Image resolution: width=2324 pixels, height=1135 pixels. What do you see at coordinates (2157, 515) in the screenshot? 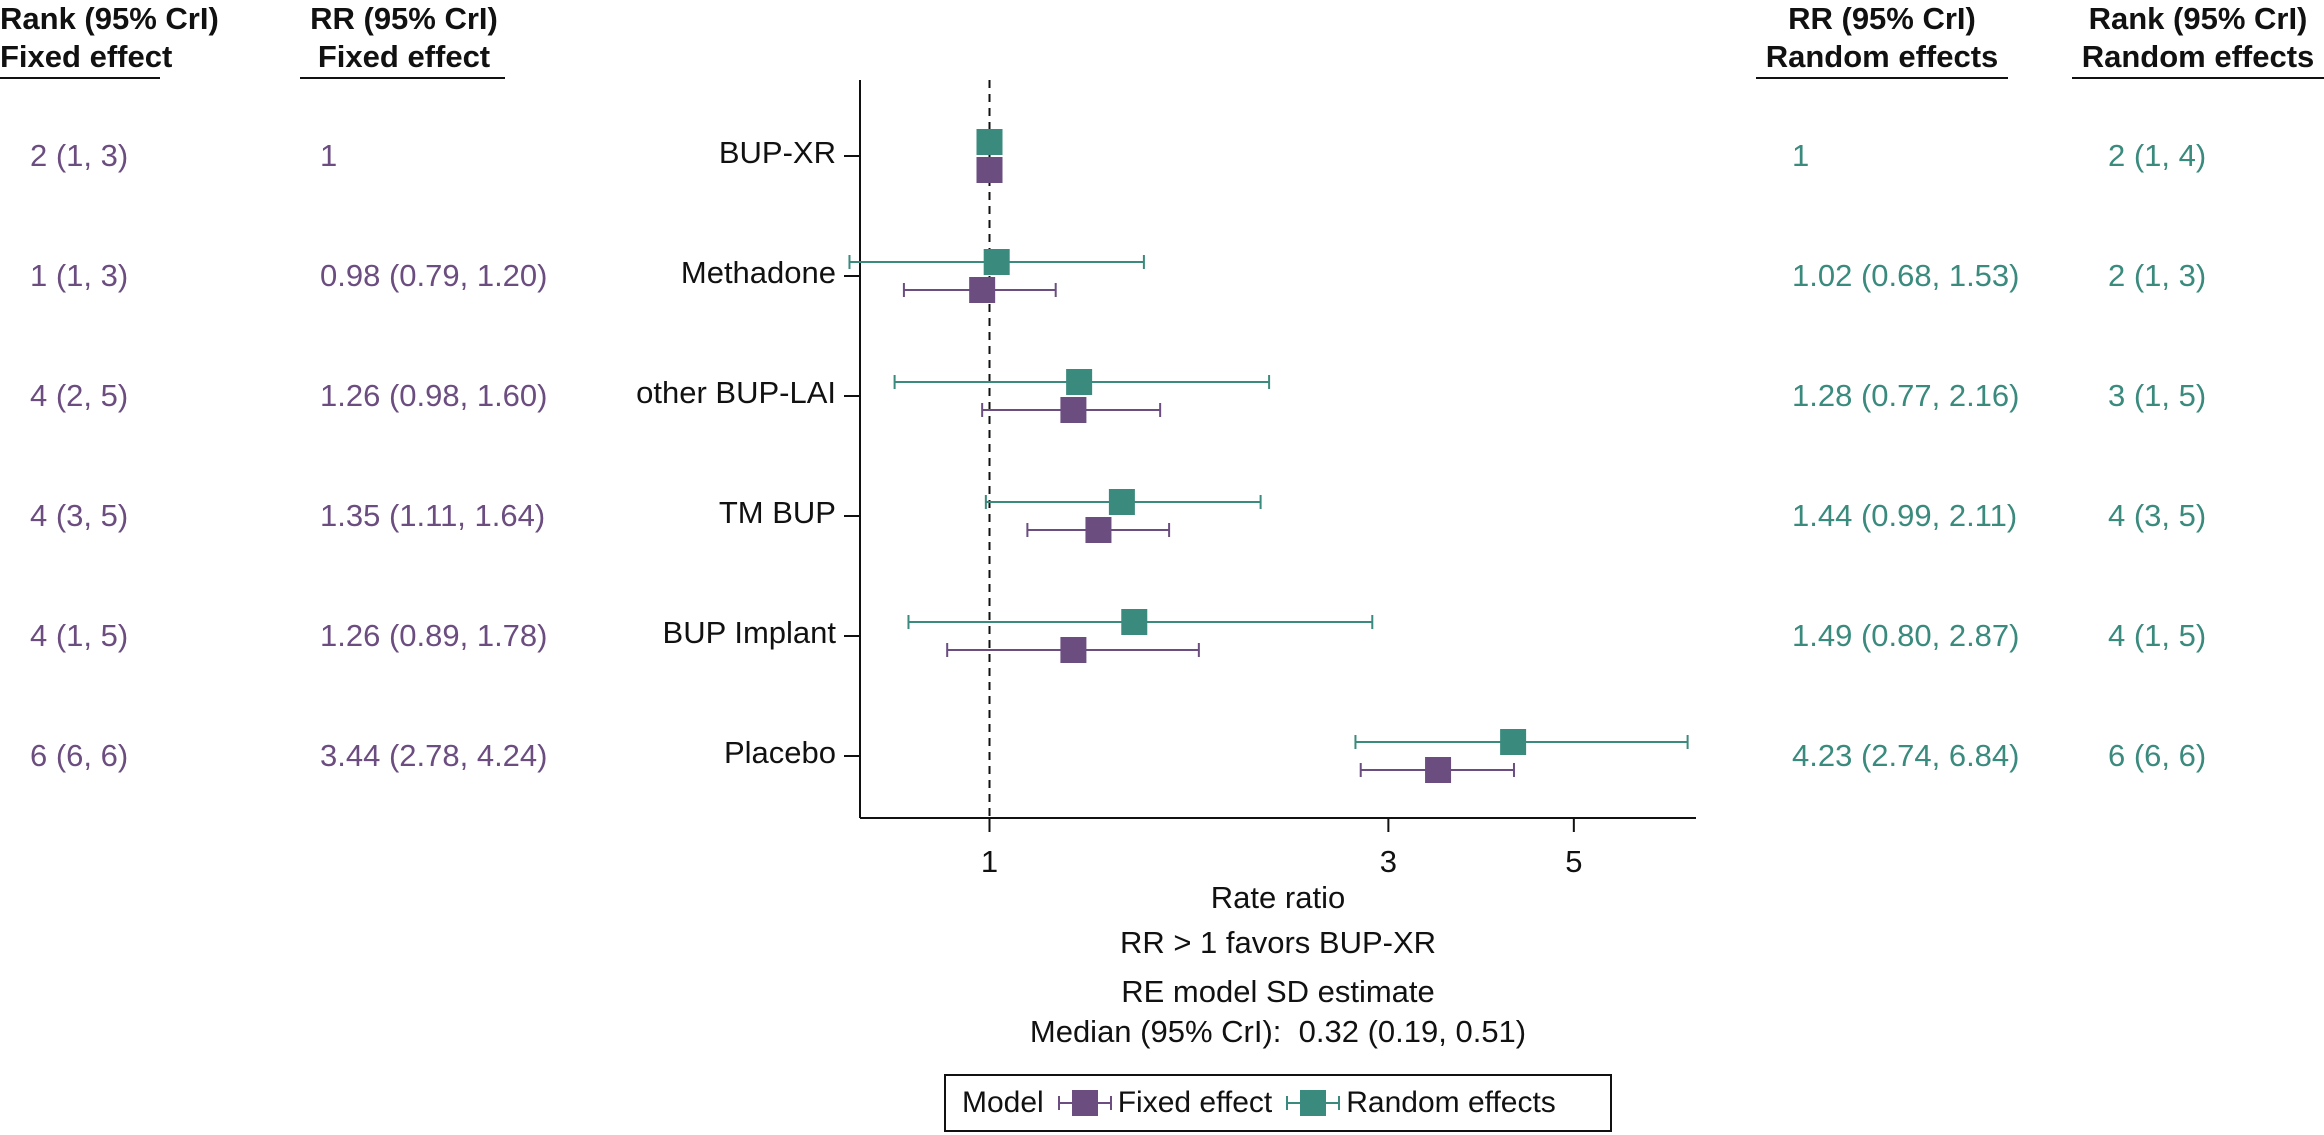
I see `random-rank-cell: 4 (3, 5)` at bounding box center [2157, 515].